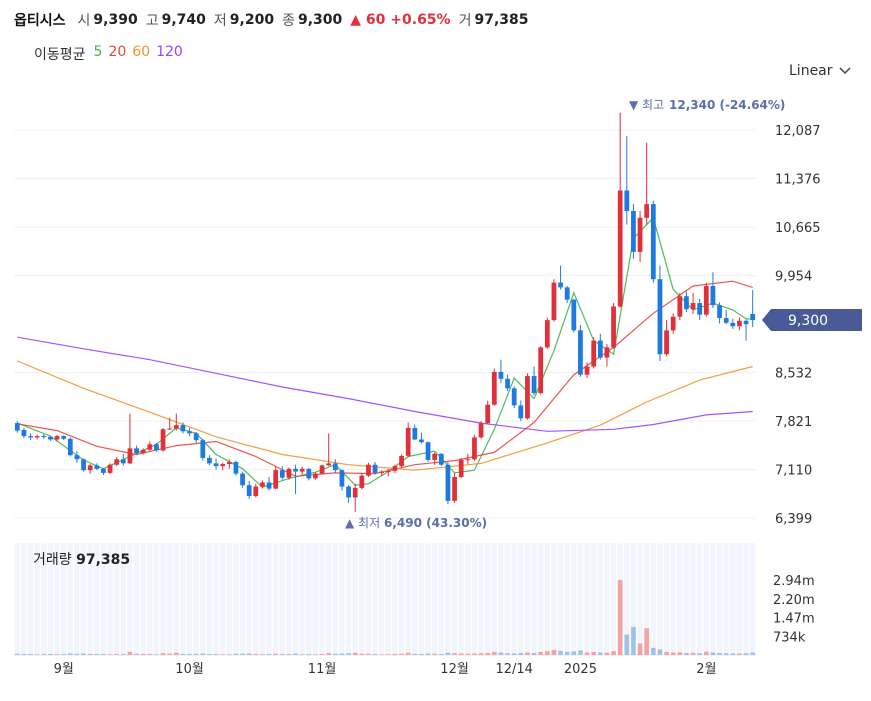  Describe the element at coordinates (793, 374) in the screenshot. I see `y-tick-label: 8,532` at that location.